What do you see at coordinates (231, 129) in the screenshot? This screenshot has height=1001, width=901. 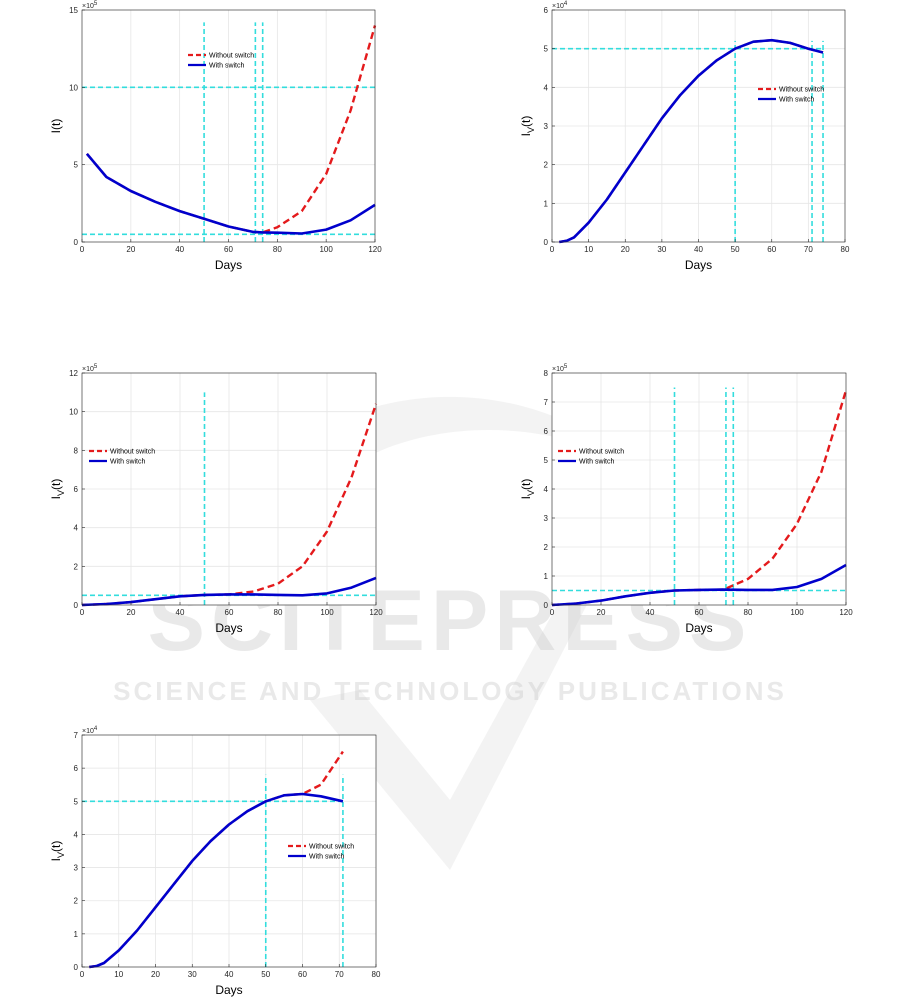 I see `series-without-switch-line` at bounding box center [231, 129].